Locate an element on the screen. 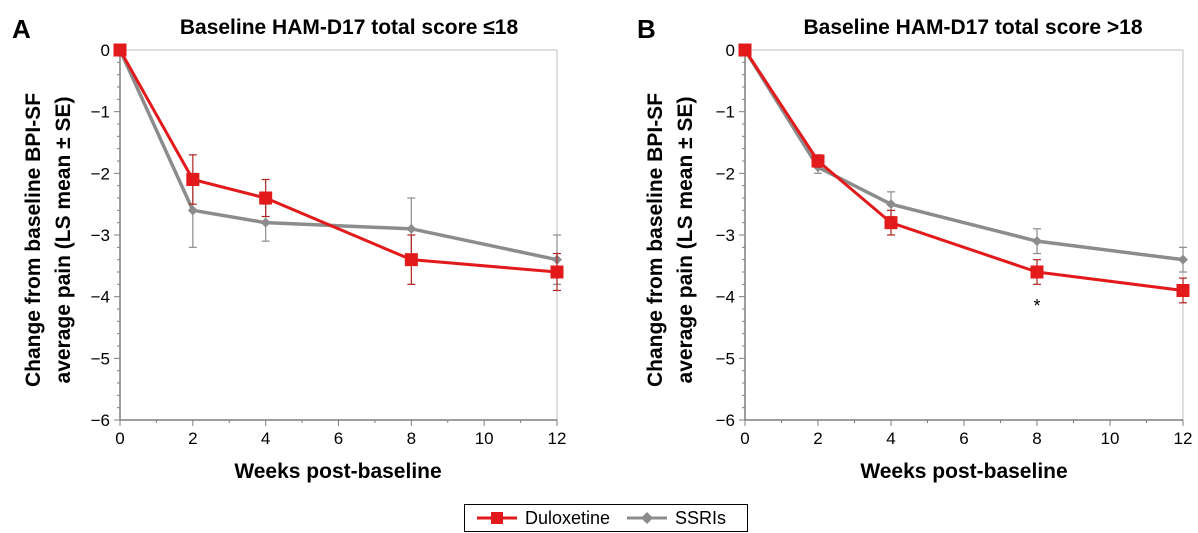  significance-asterisk: * is located at coordinates (1036, 306).